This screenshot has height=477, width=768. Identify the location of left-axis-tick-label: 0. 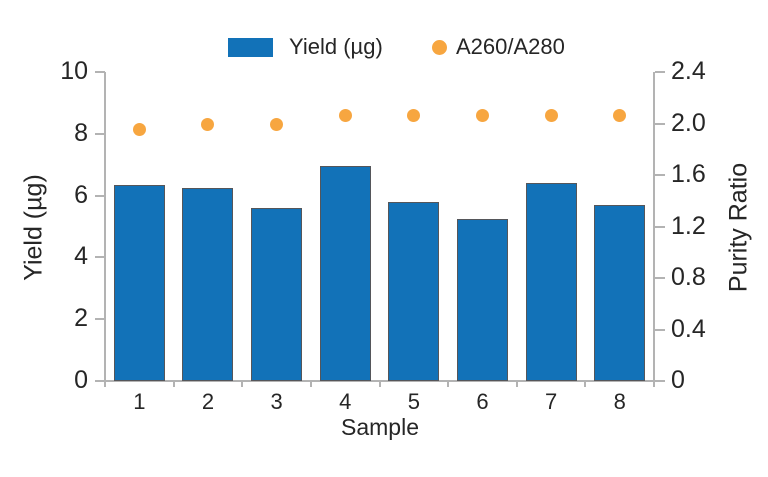
(81, 380).